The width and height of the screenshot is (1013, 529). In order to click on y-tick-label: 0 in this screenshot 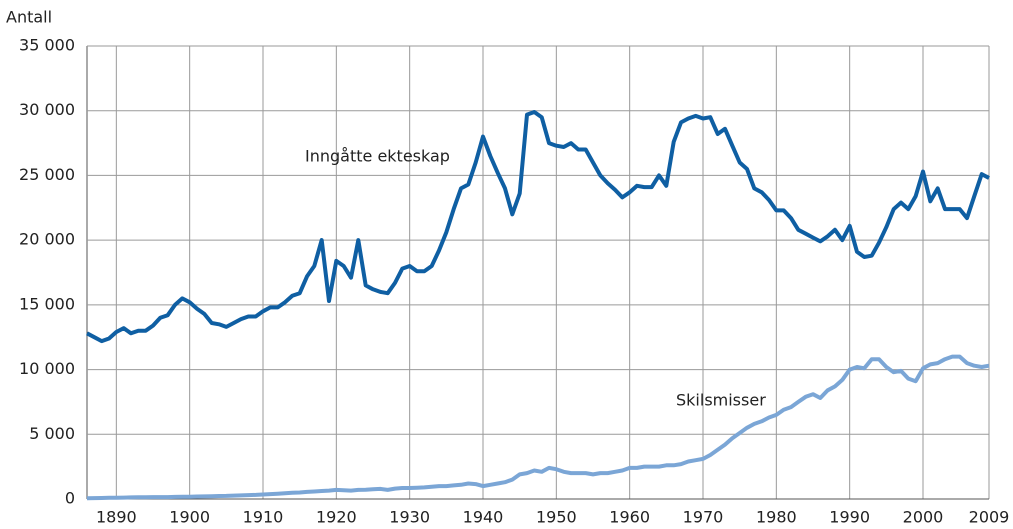, I will do `click(70, 498)`.